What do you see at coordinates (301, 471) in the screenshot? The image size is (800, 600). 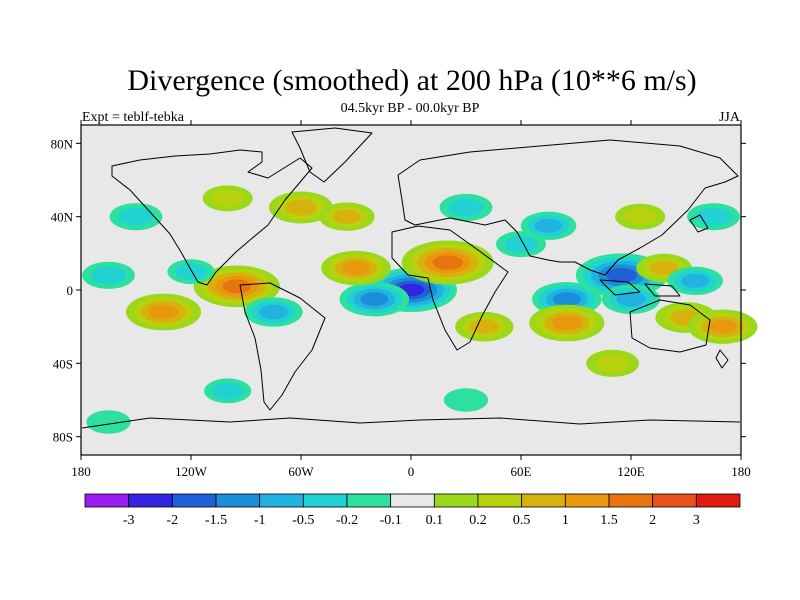 I see `x-tick-label: 60W` at bounding box center [301, 471].